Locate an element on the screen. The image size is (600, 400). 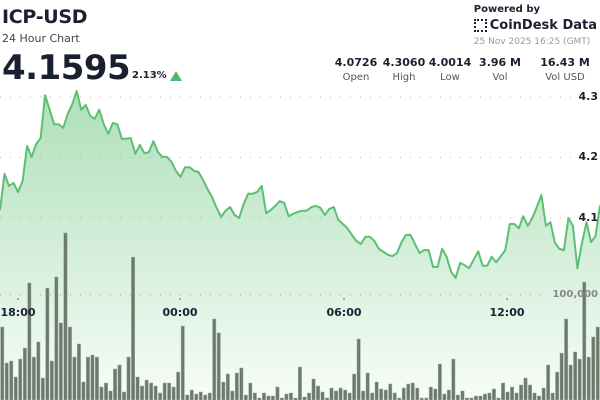
stat-vol: 3.96 M Vol is located at coordinates (500, 69).